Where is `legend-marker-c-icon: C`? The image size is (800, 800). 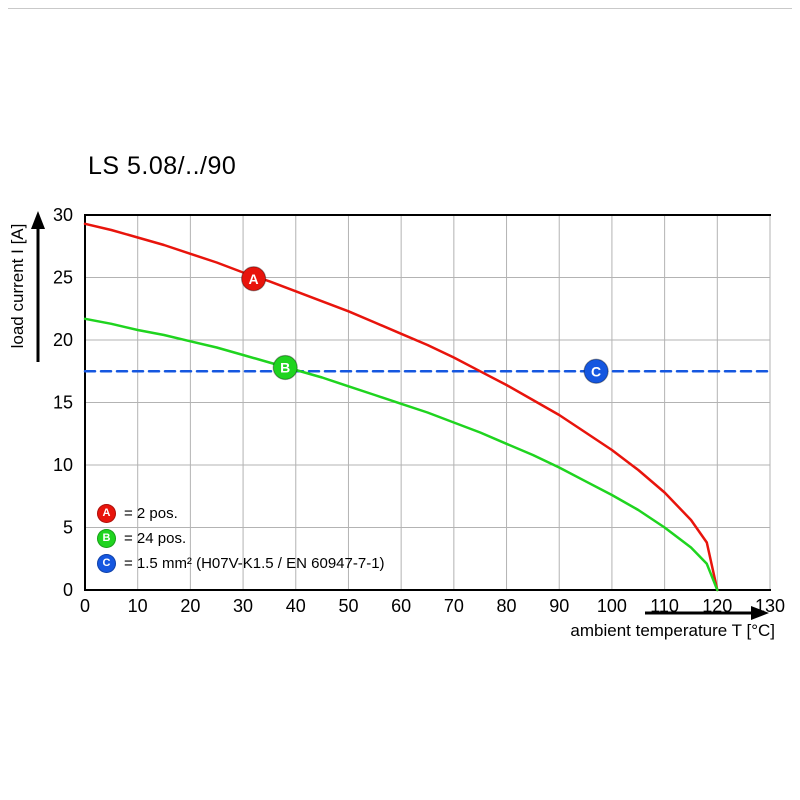 legend-marker-c-icon: C is located at coordinates (106, 563).